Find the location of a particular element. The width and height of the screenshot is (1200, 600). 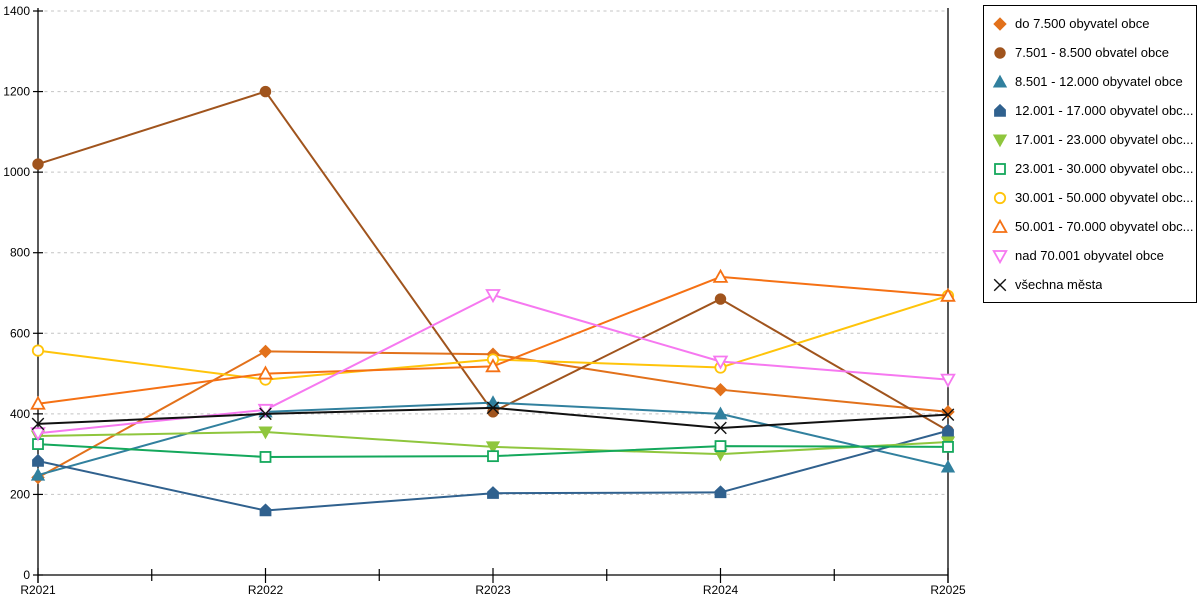

y-axis-tick-label: 1400 is located at coordinates (16, 11).